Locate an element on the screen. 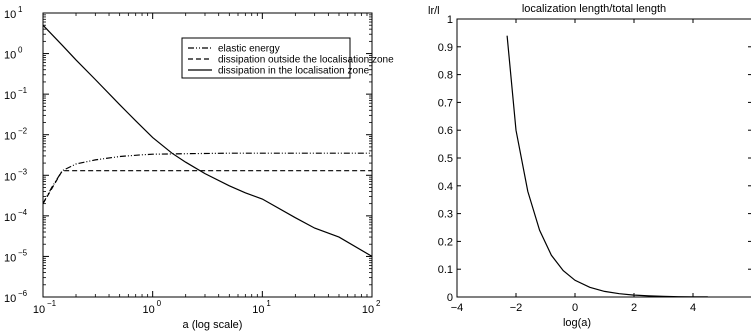  legend-box is located at coordinates (266, 58).